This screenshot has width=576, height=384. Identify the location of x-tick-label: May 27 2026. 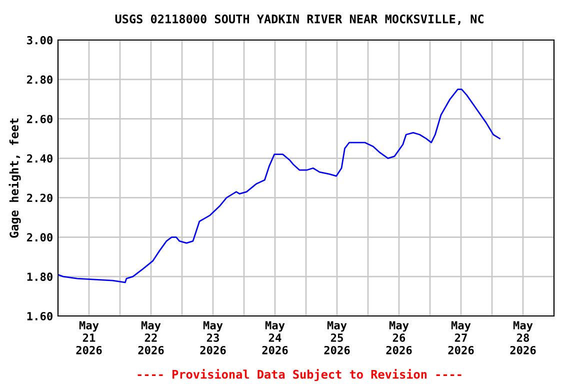
(461, 337).